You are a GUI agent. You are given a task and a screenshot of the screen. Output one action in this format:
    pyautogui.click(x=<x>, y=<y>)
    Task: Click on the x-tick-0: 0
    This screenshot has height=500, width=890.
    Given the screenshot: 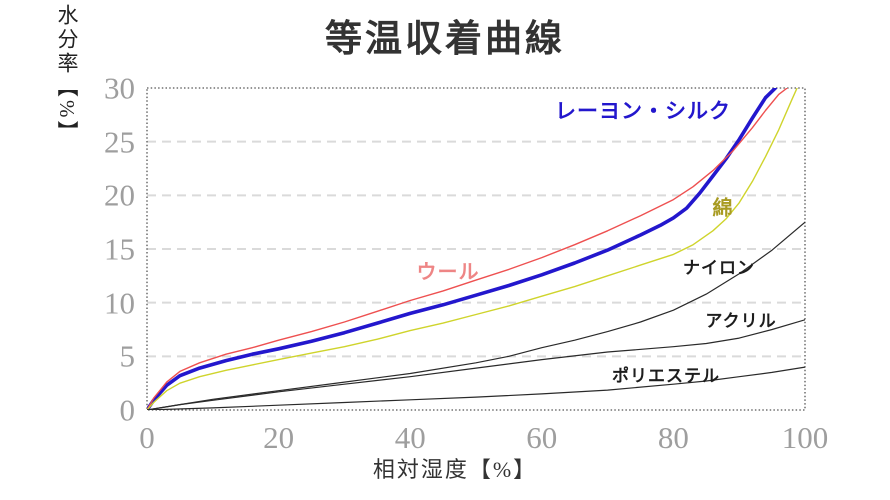 What is the action you would take?
    pyautogui.click(x=147, y=437)
    